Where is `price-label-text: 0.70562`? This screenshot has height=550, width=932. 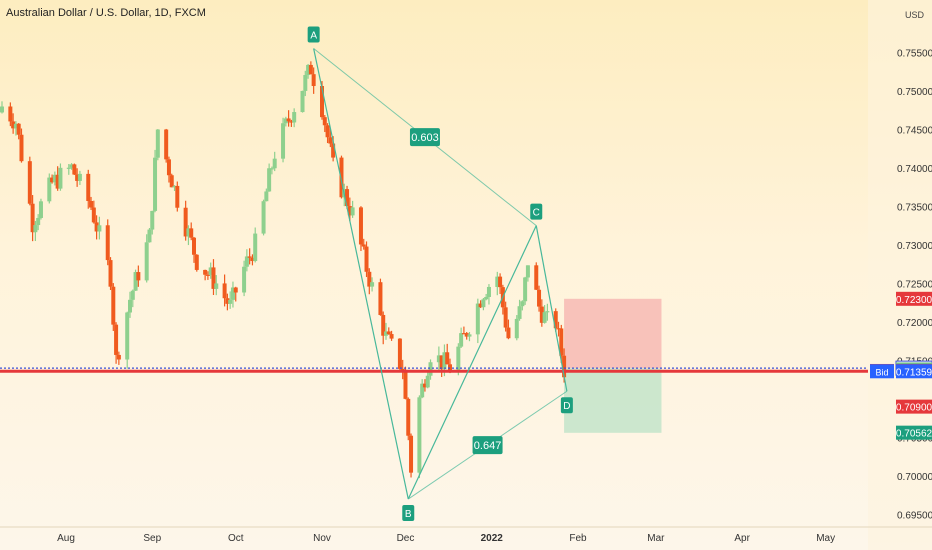
price-label-text: 0.70562 is located at coordinates (914, 434).